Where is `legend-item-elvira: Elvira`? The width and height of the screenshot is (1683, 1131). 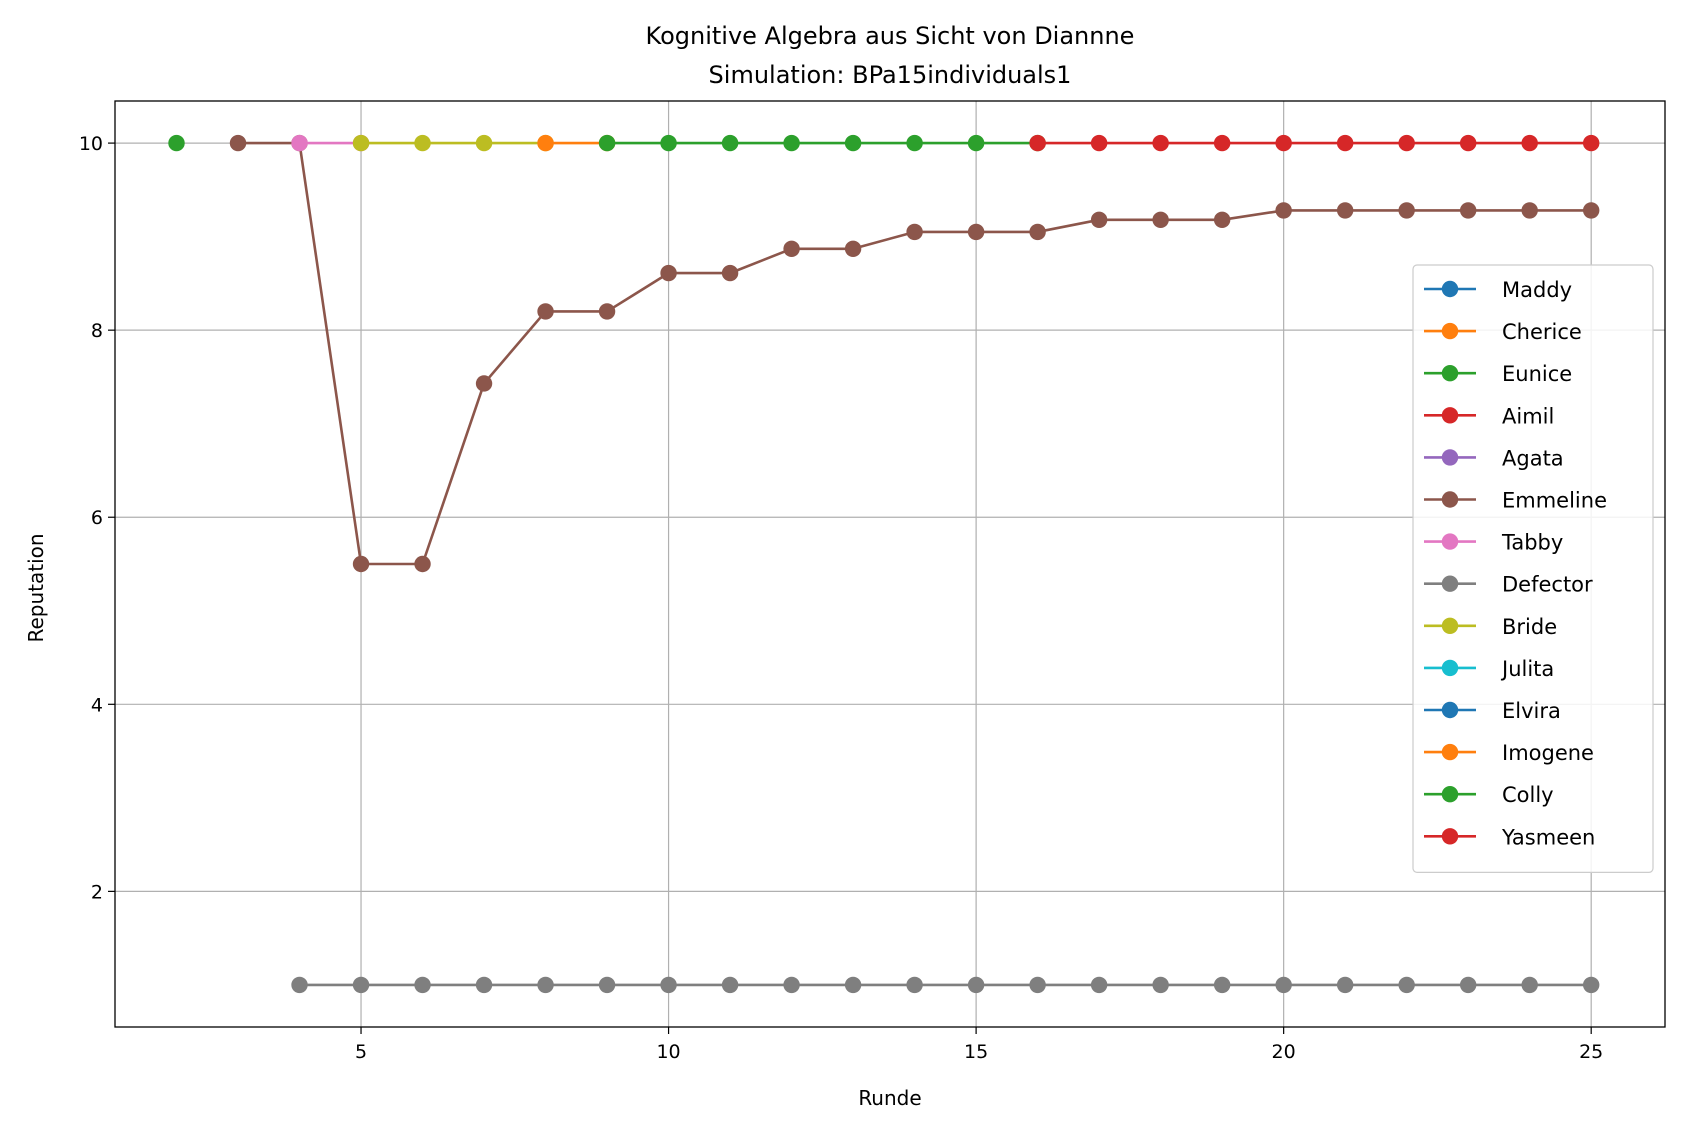
legend-item-elvira: Elvira is located at coordinates (1492, 711).